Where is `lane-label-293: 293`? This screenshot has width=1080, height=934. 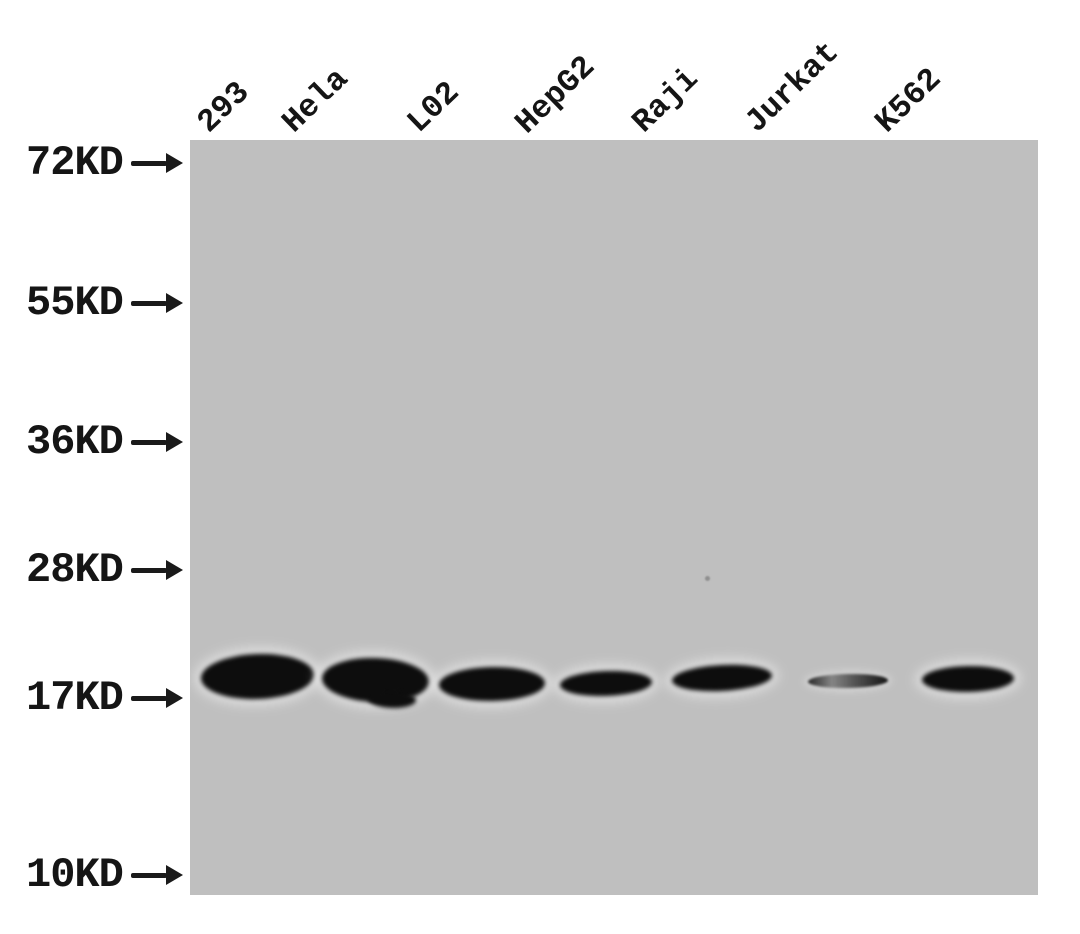
lane-label-293: 293 is located at coordinates (223, 107).